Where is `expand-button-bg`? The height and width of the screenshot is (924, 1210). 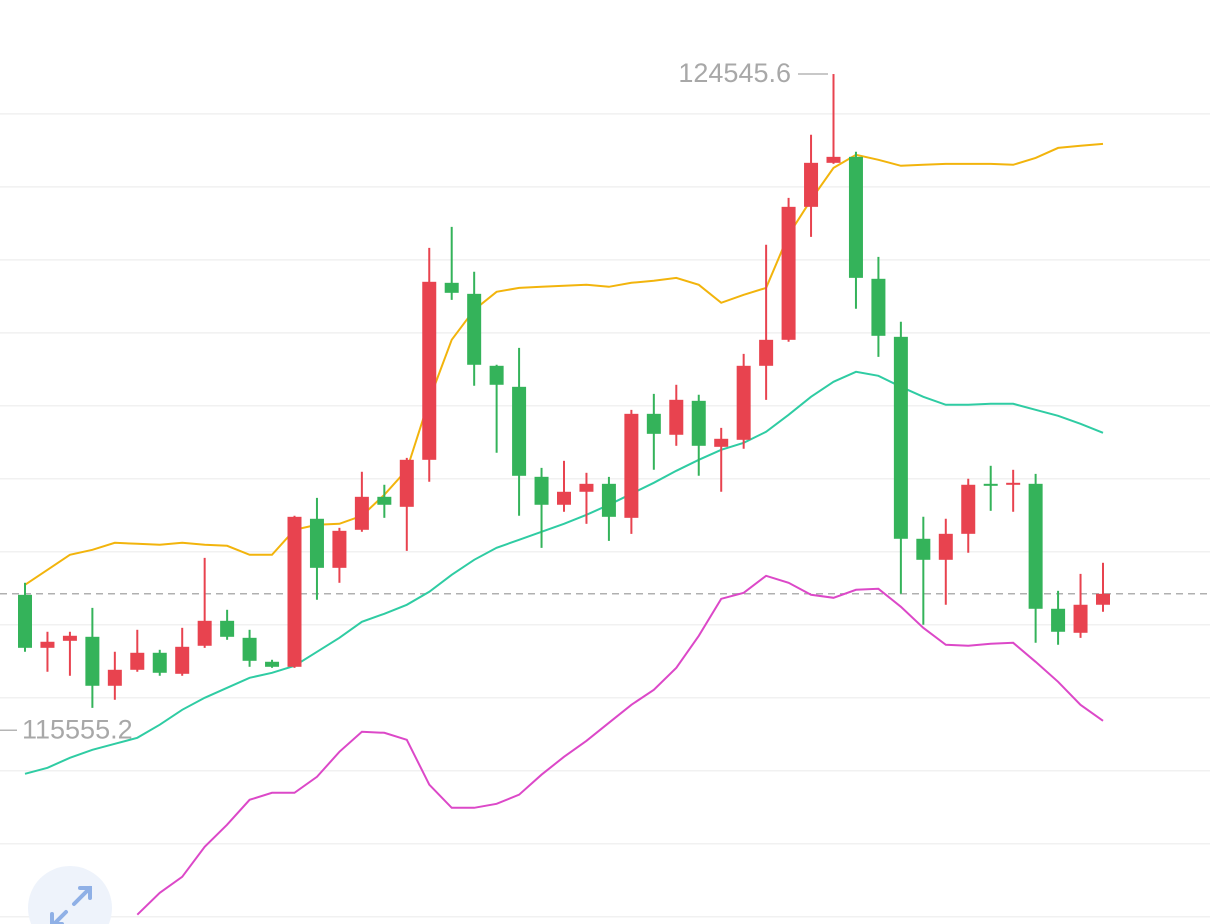 expand-button-bg is located at coordinates (70, 895).